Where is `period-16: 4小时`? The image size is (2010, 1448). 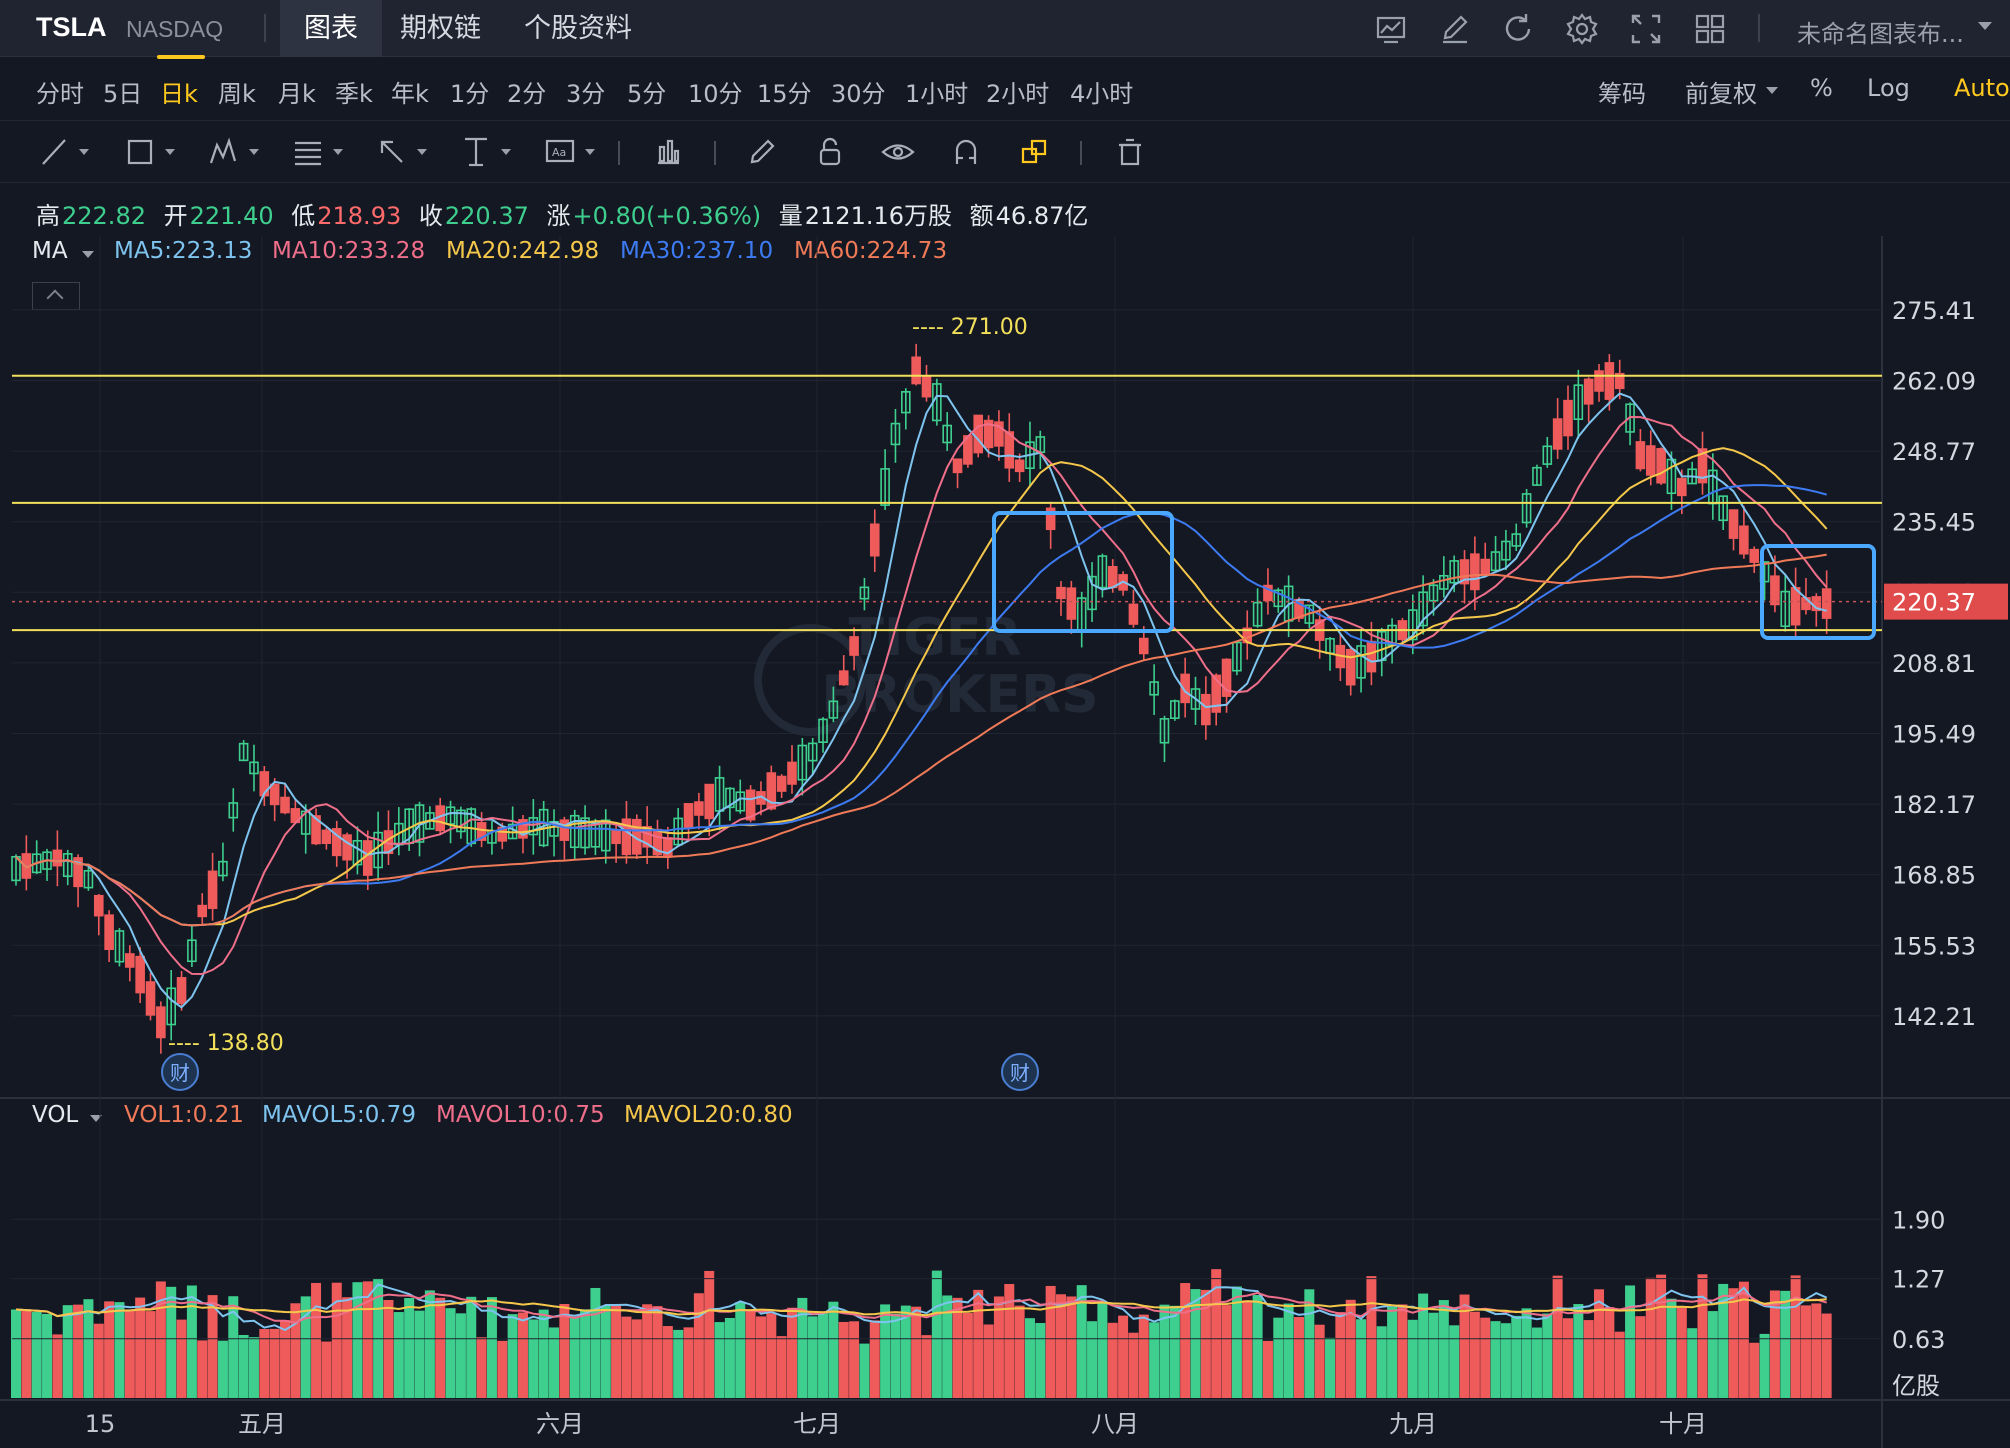 period-16: 4小时 is located at coordinates (1102, 94).